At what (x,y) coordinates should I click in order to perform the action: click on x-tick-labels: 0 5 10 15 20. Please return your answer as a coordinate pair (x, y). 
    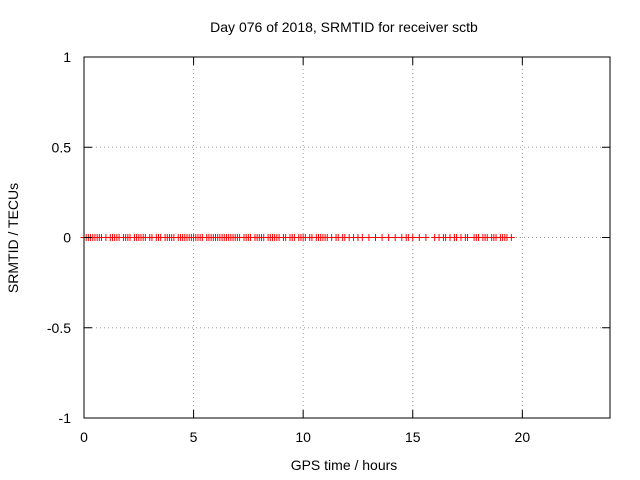
    Looking at the image, I should click on (305, 437).